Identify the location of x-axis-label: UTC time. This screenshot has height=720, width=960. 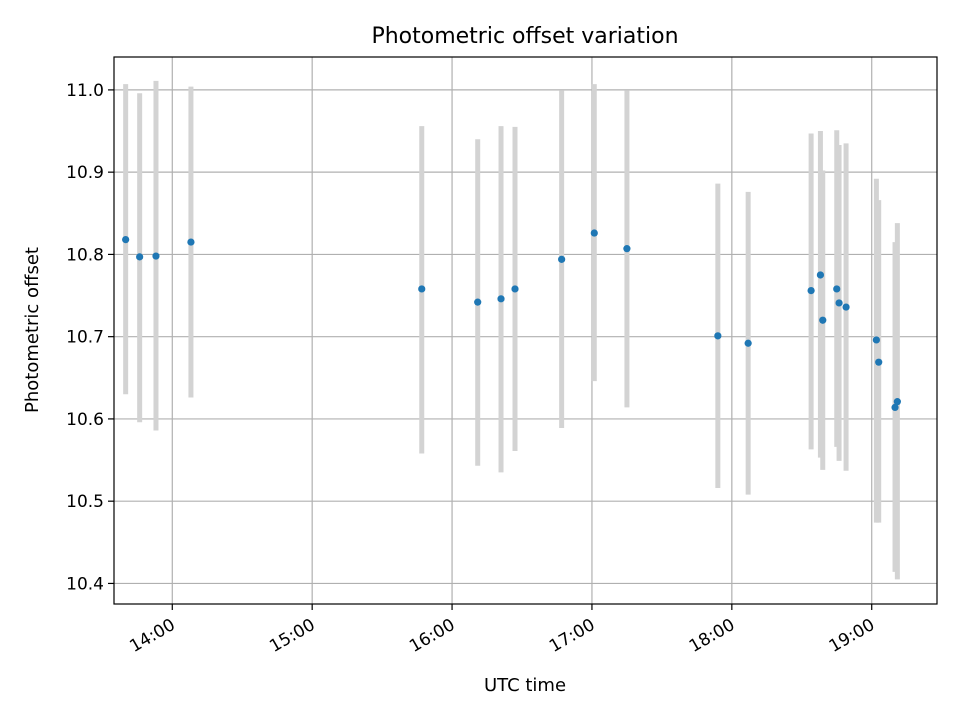
(525, 685).